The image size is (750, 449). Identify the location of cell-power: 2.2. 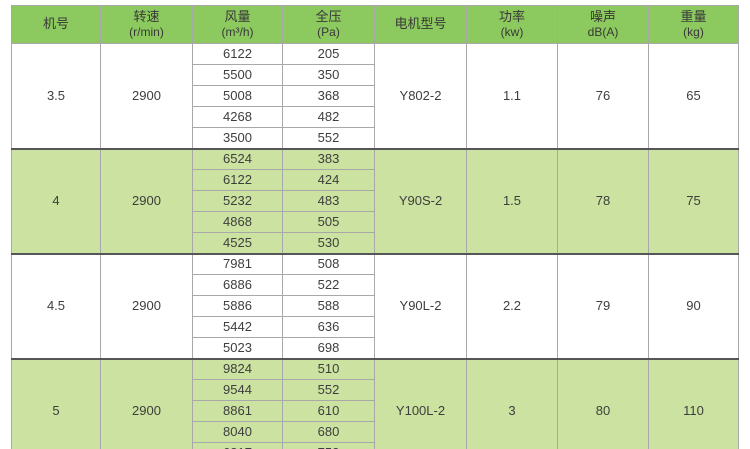
(512, 305).